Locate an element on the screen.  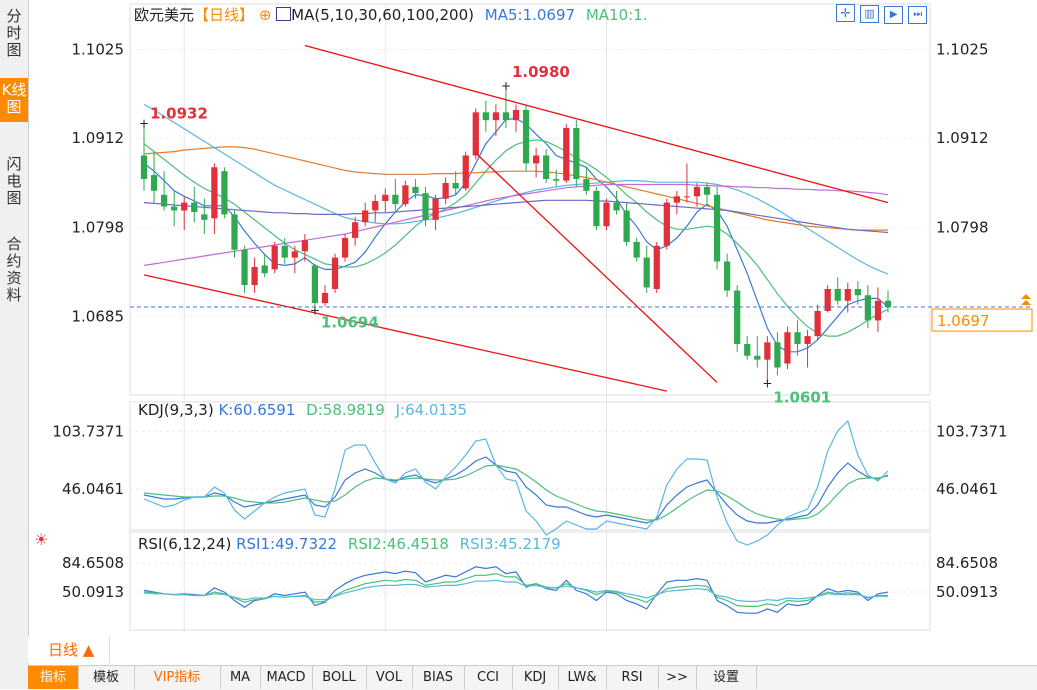
current-price-value: 1.0697 is located at coordinates (963, 321).